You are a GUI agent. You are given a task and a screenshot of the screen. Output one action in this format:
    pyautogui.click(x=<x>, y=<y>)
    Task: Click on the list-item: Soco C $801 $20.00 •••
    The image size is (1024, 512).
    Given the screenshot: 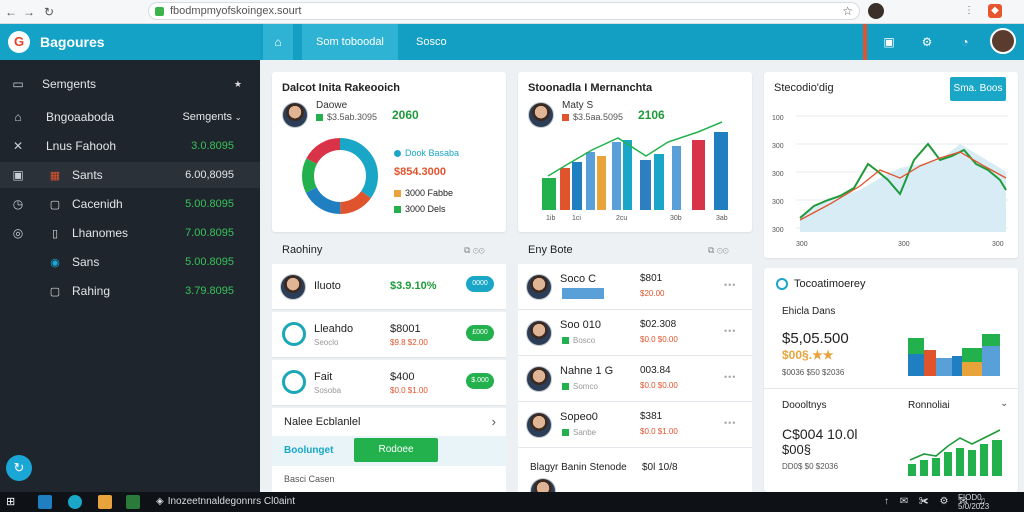 What is the action you would take?
    pyautogui.click(x=635, y=287)
    